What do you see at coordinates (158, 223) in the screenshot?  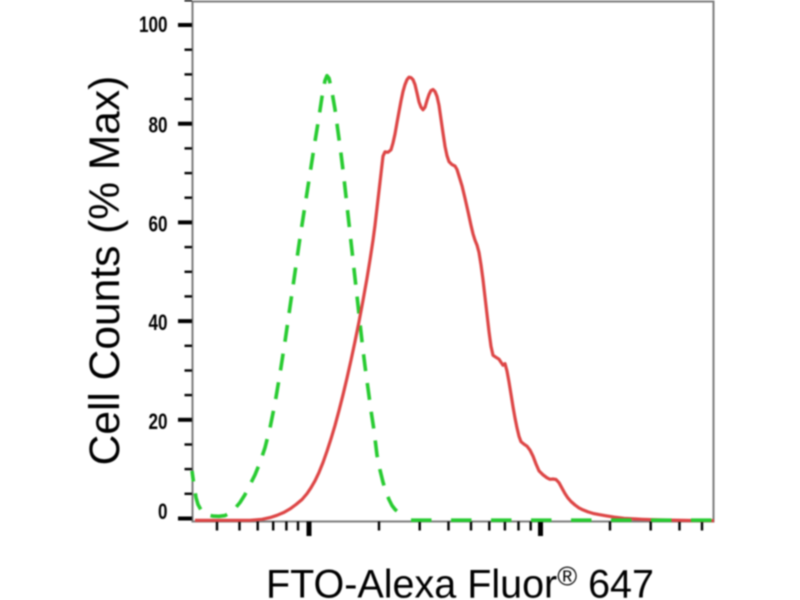 I see `svg-text: 60` at bounding box center [158, 223].